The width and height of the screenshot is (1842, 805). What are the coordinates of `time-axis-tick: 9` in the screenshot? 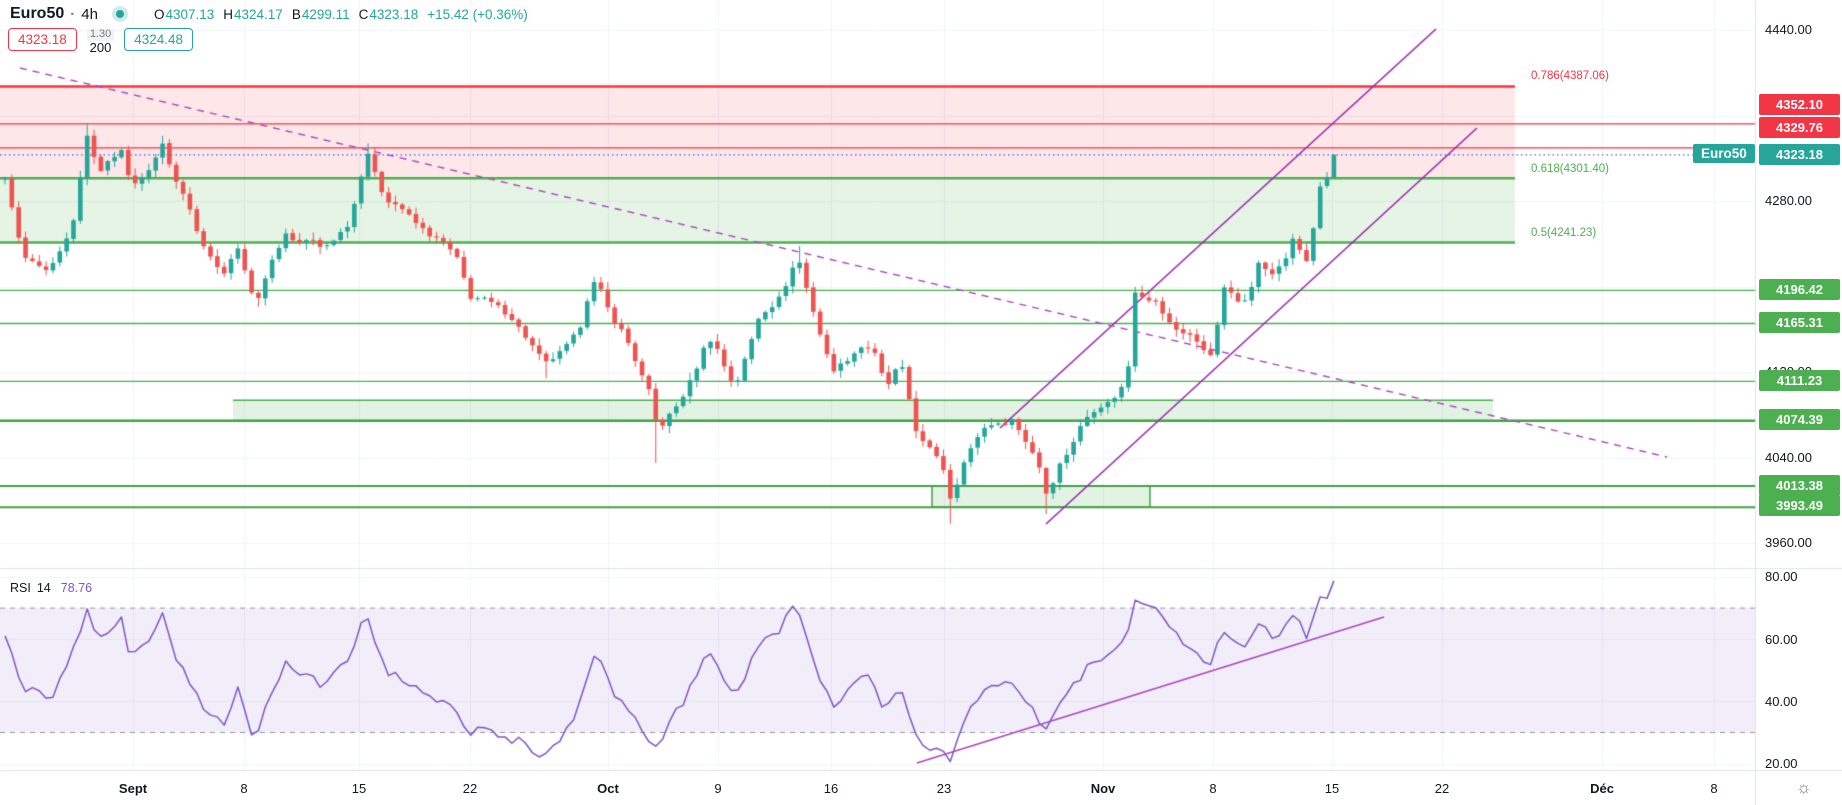 It's located at (718, 788).